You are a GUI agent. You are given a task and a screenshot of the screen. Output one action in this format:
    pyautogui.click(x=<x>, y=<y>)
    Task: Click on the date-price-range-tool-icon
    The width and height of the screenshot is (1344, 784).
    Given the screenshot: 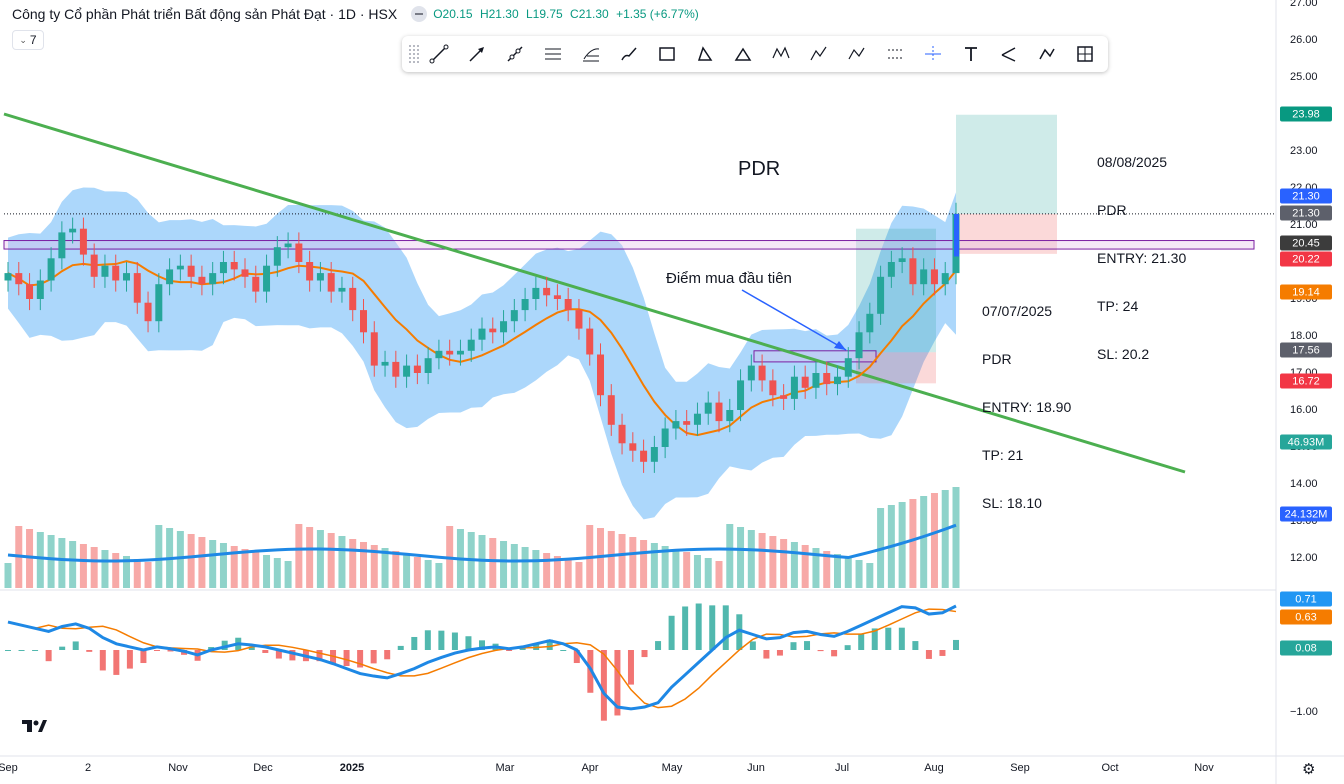 What is the action you would take?
    pyautogui.click(x=895, y=54)
    